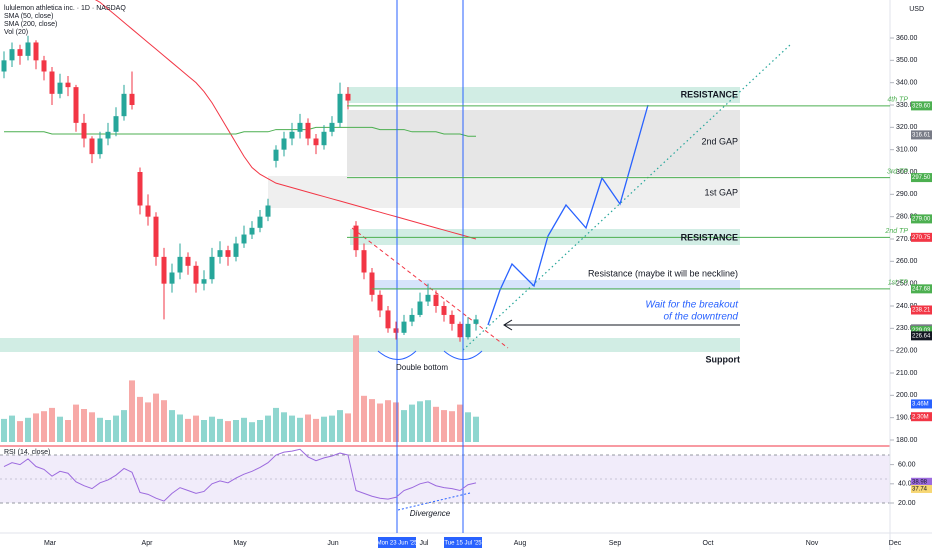 Image resolution: width=932 pixels, height=550 pixels. I want to click on y-tick-label: 320.00, so click(907, 127).